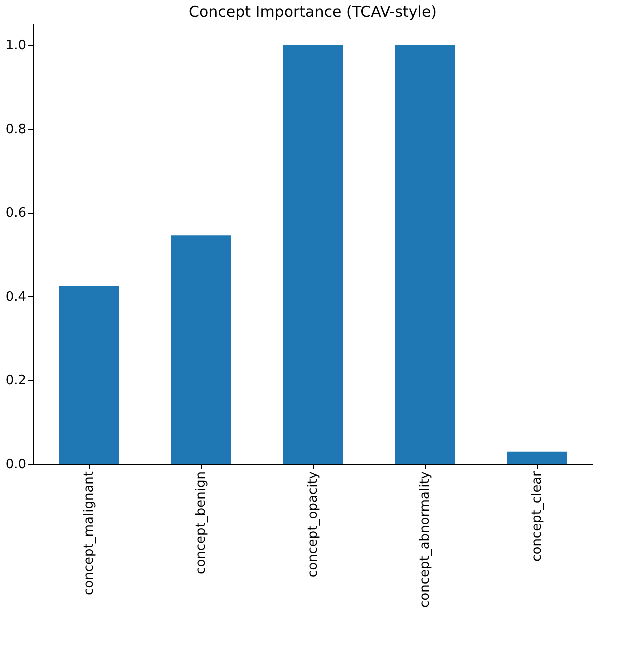 This screenshot has height=670, width=634. Describe the element at coordinates (16, 46) in the screenshot. I see `y-tick-label: 1.0` at that location.